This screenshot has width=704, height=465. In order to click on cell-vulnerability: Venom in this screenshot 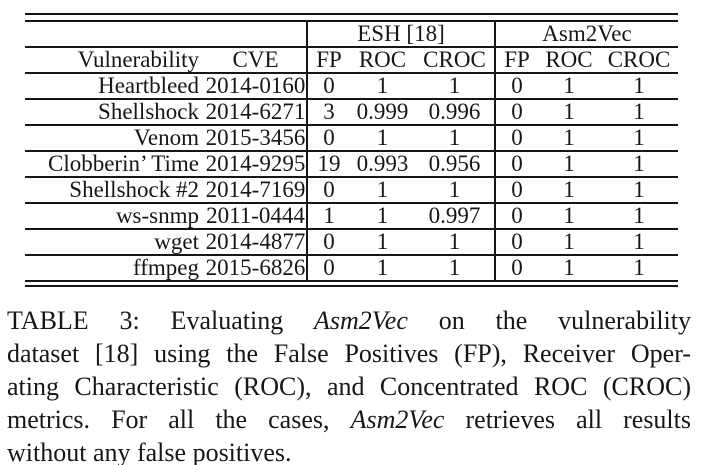, I will do `click(115, 138)`.